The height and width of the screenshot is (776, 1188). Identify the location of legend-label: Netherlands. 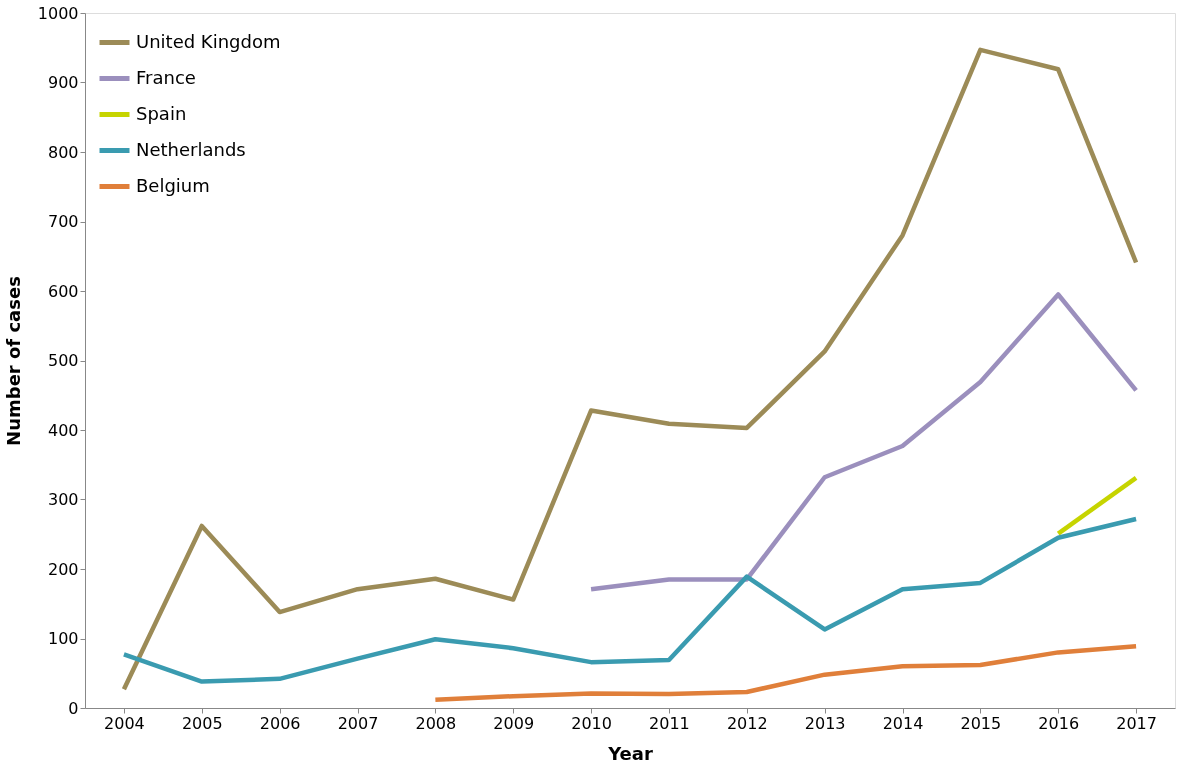
(191, 149).